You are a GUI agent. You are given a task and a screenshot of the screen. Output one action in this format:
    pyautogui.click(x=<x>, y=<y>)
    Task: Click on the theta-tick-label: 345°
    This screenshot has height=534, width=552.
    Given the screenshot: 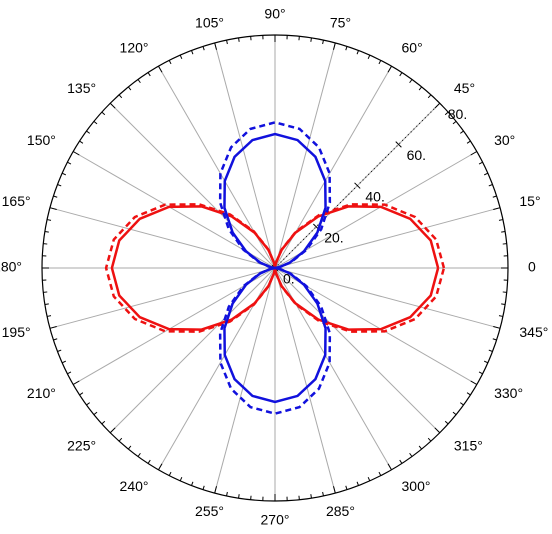 What is the action you would take?
    pyautogui.click(x=533, y=332)
    